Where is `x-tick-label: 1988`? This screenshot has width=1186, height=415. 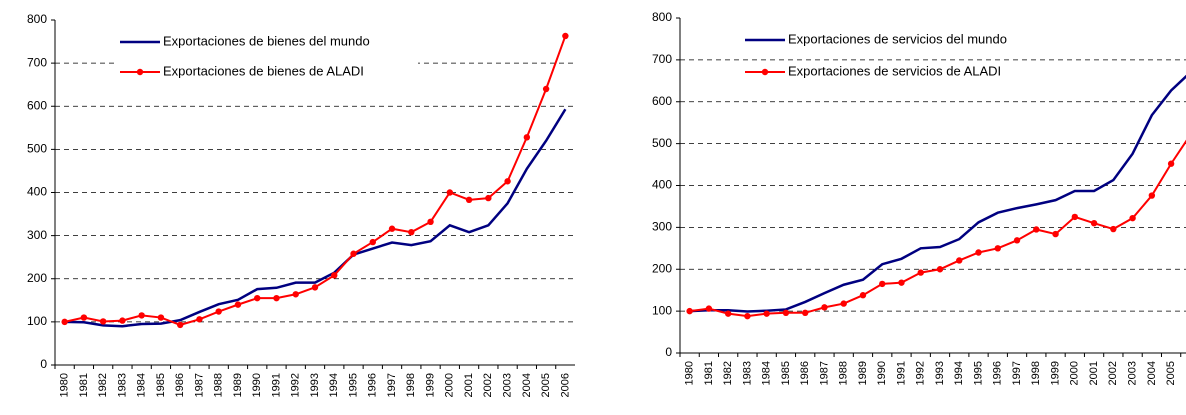
x-tick-label: 1988 is located at coordinates (844, 373).